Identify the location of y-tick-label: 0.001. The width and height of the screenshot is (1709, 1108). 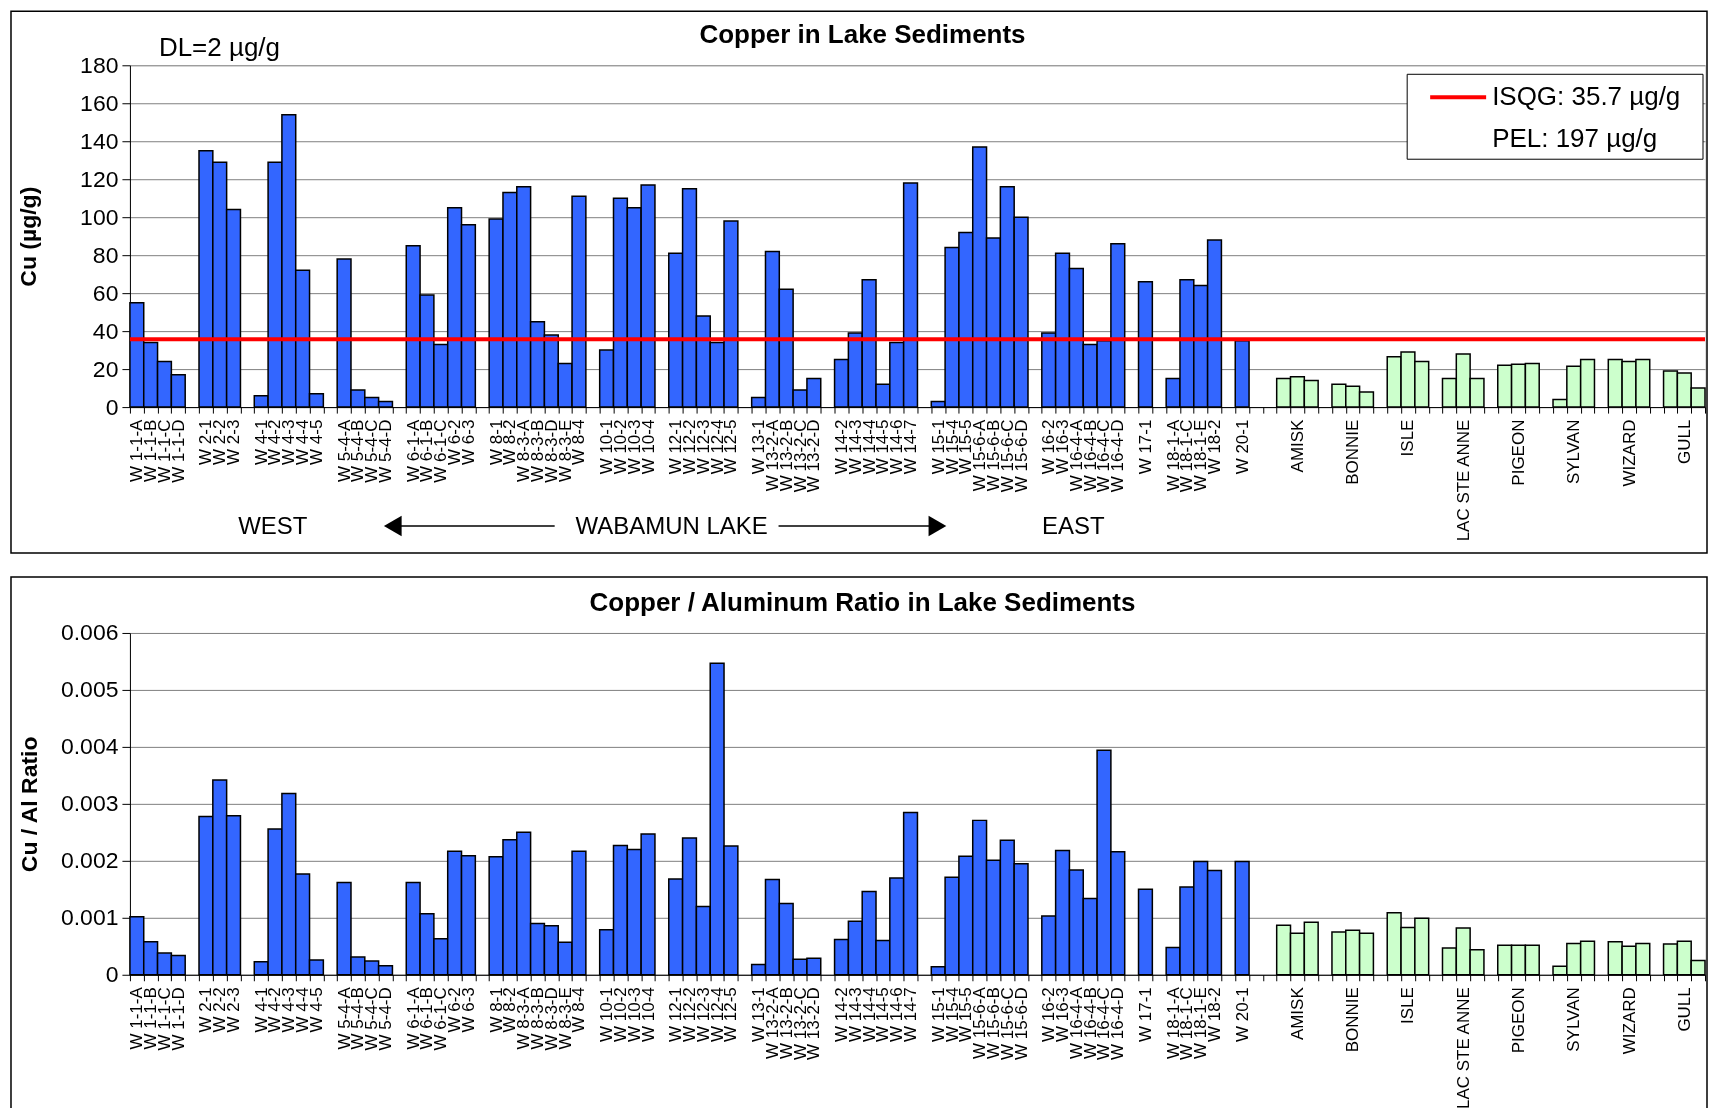
(89, 917).